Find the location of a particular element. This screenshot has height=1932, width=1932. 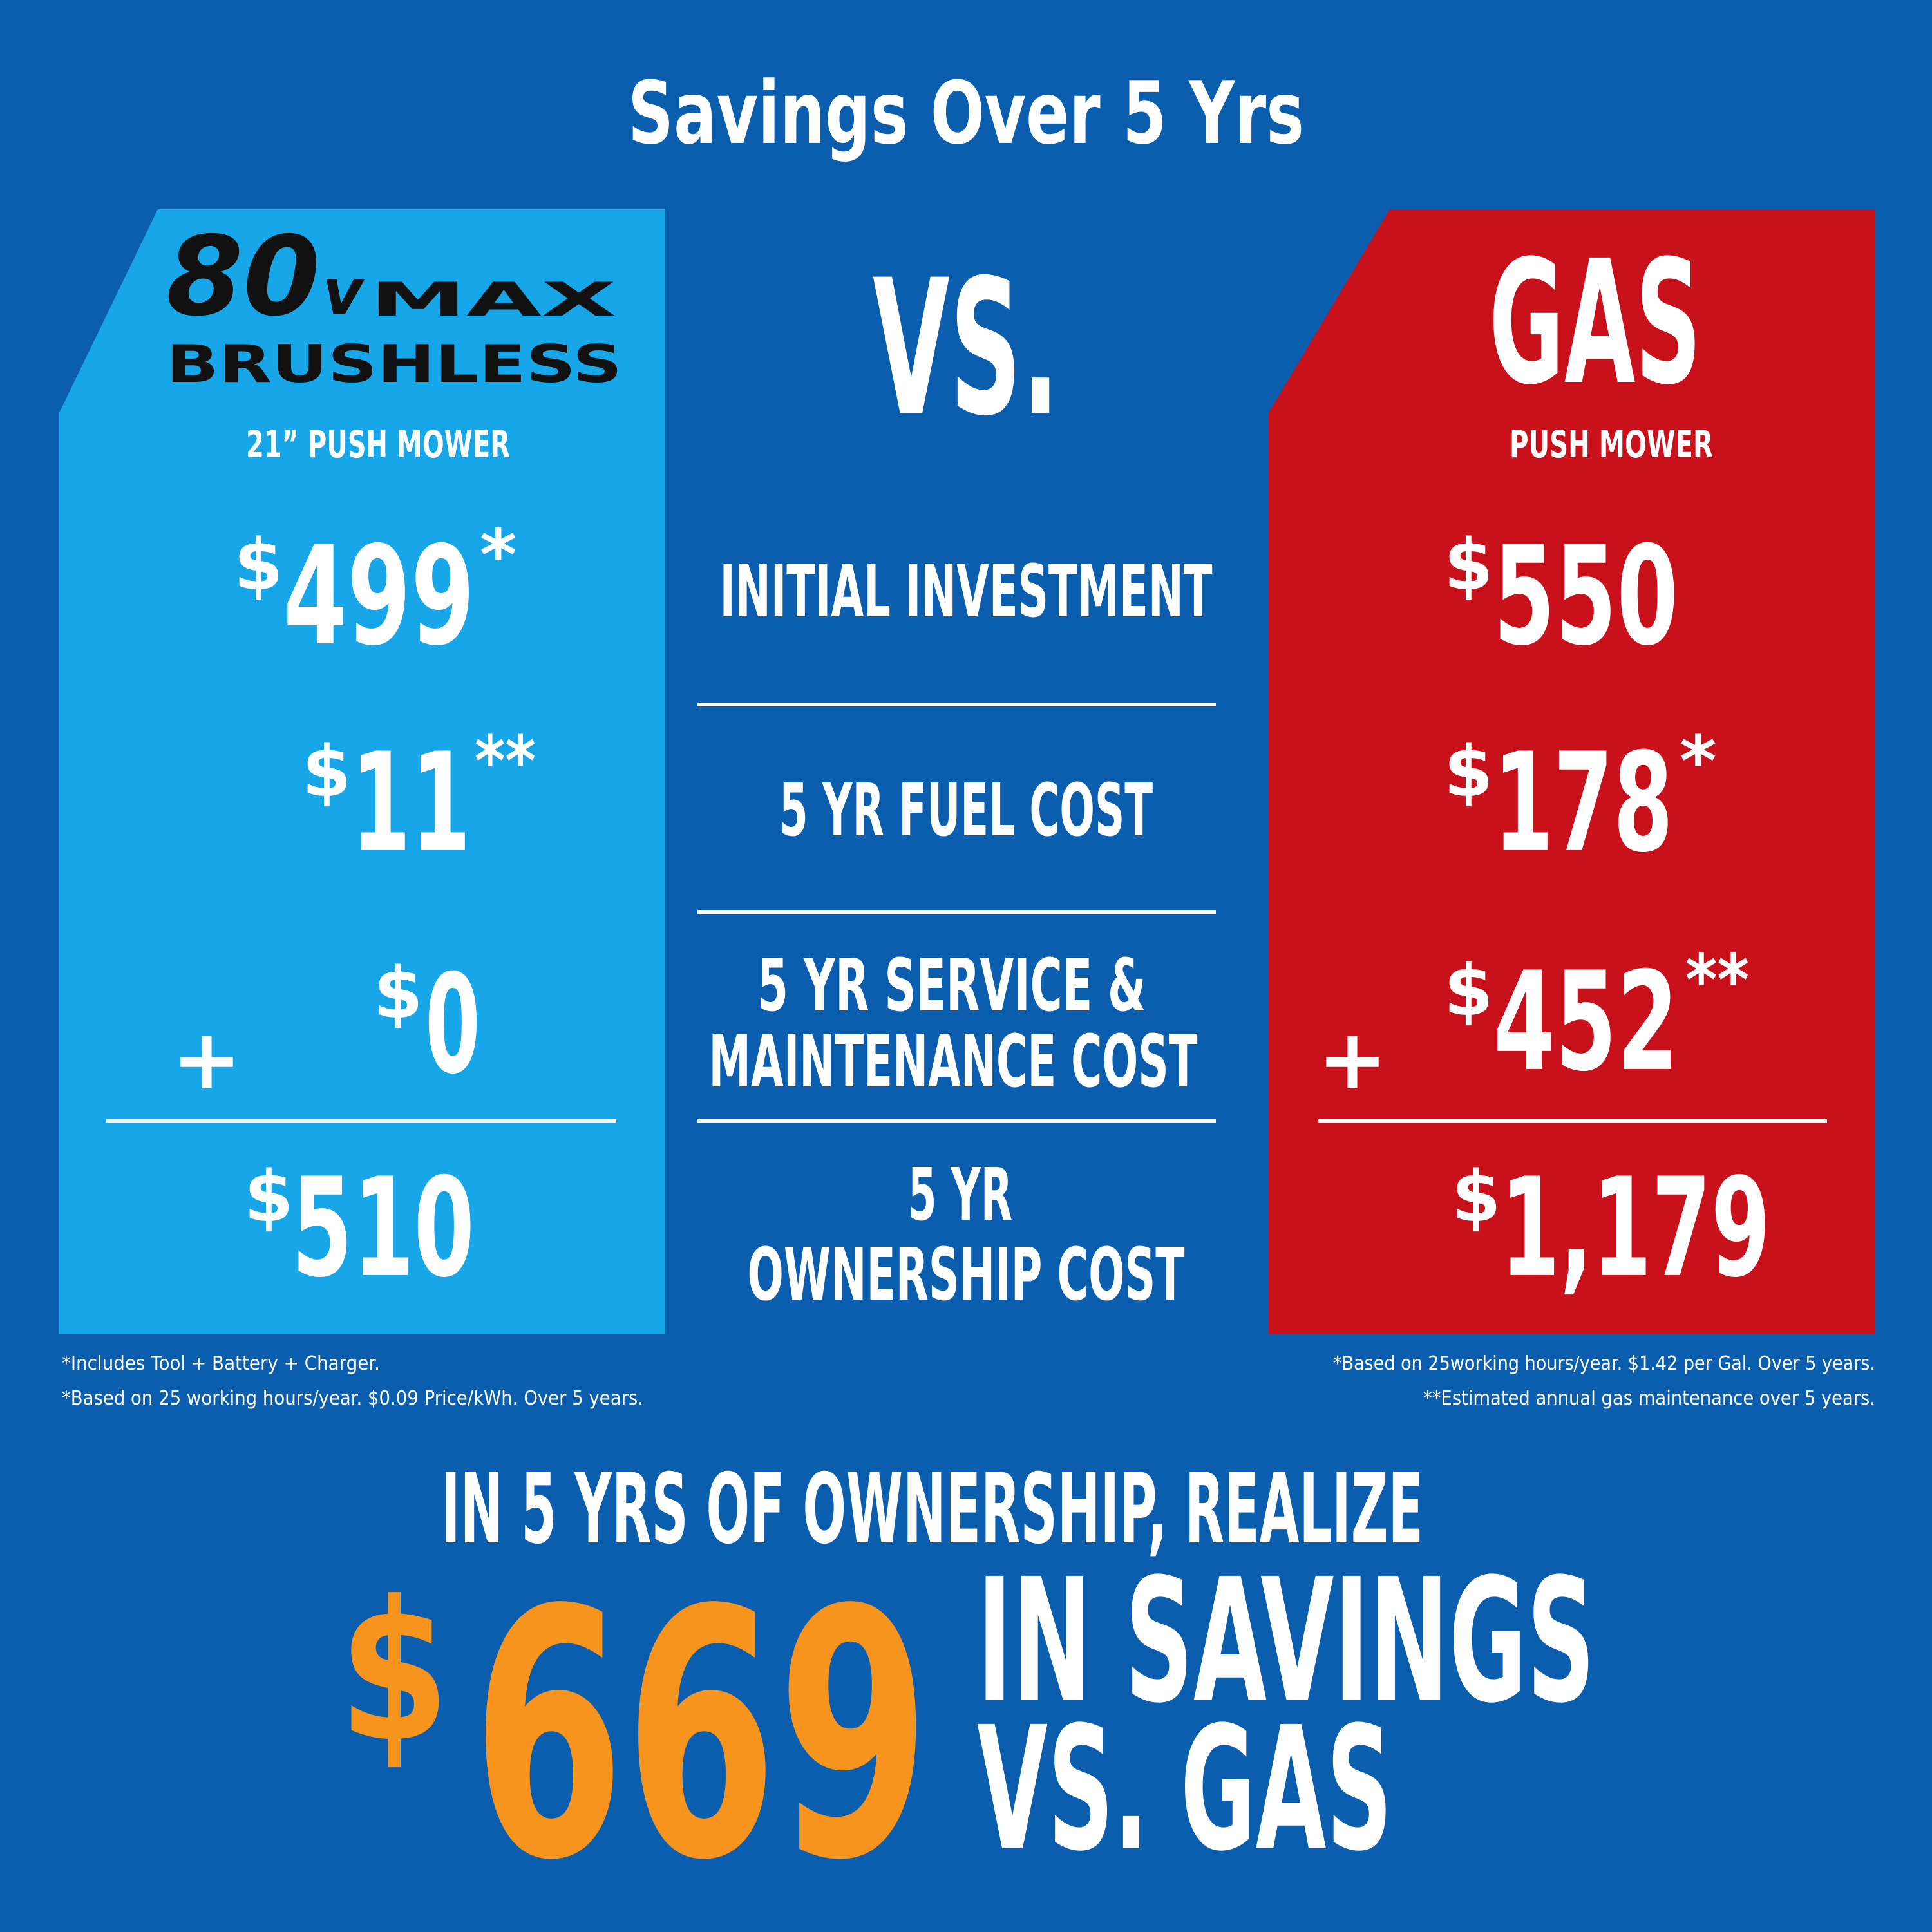

product-name: 21” PUSH MOWER is located at coordinates (378, 444).